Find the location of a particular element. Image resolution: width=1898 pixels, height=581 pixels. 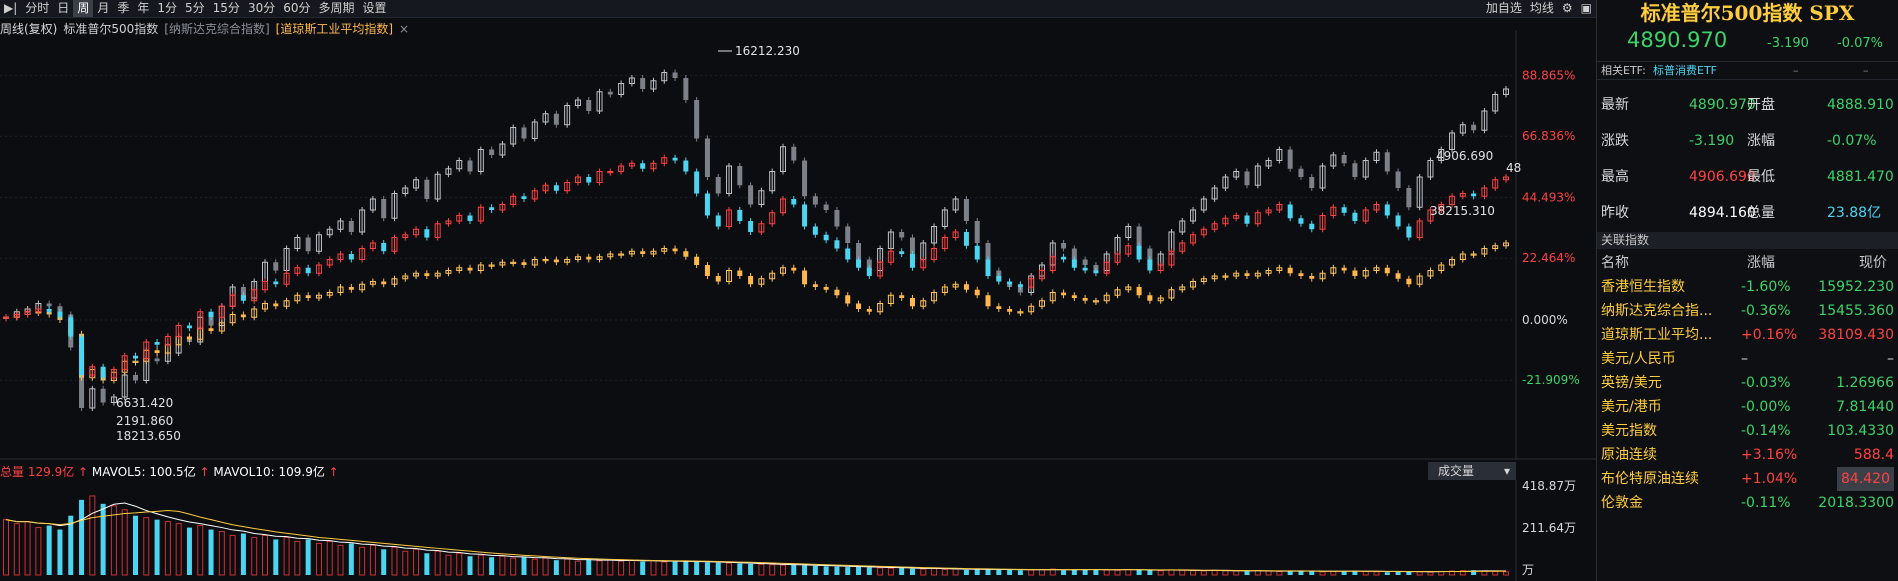

add-watchlist-button: 加自选 is located at coordinates (1503, 8).